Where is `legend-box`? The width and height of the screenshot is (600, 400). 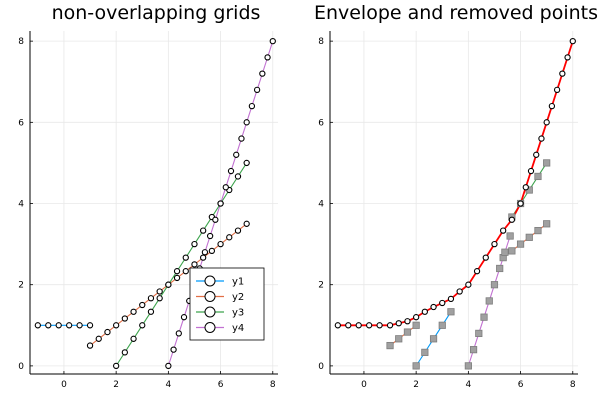 legend-box is located at coordinates (227, 304).